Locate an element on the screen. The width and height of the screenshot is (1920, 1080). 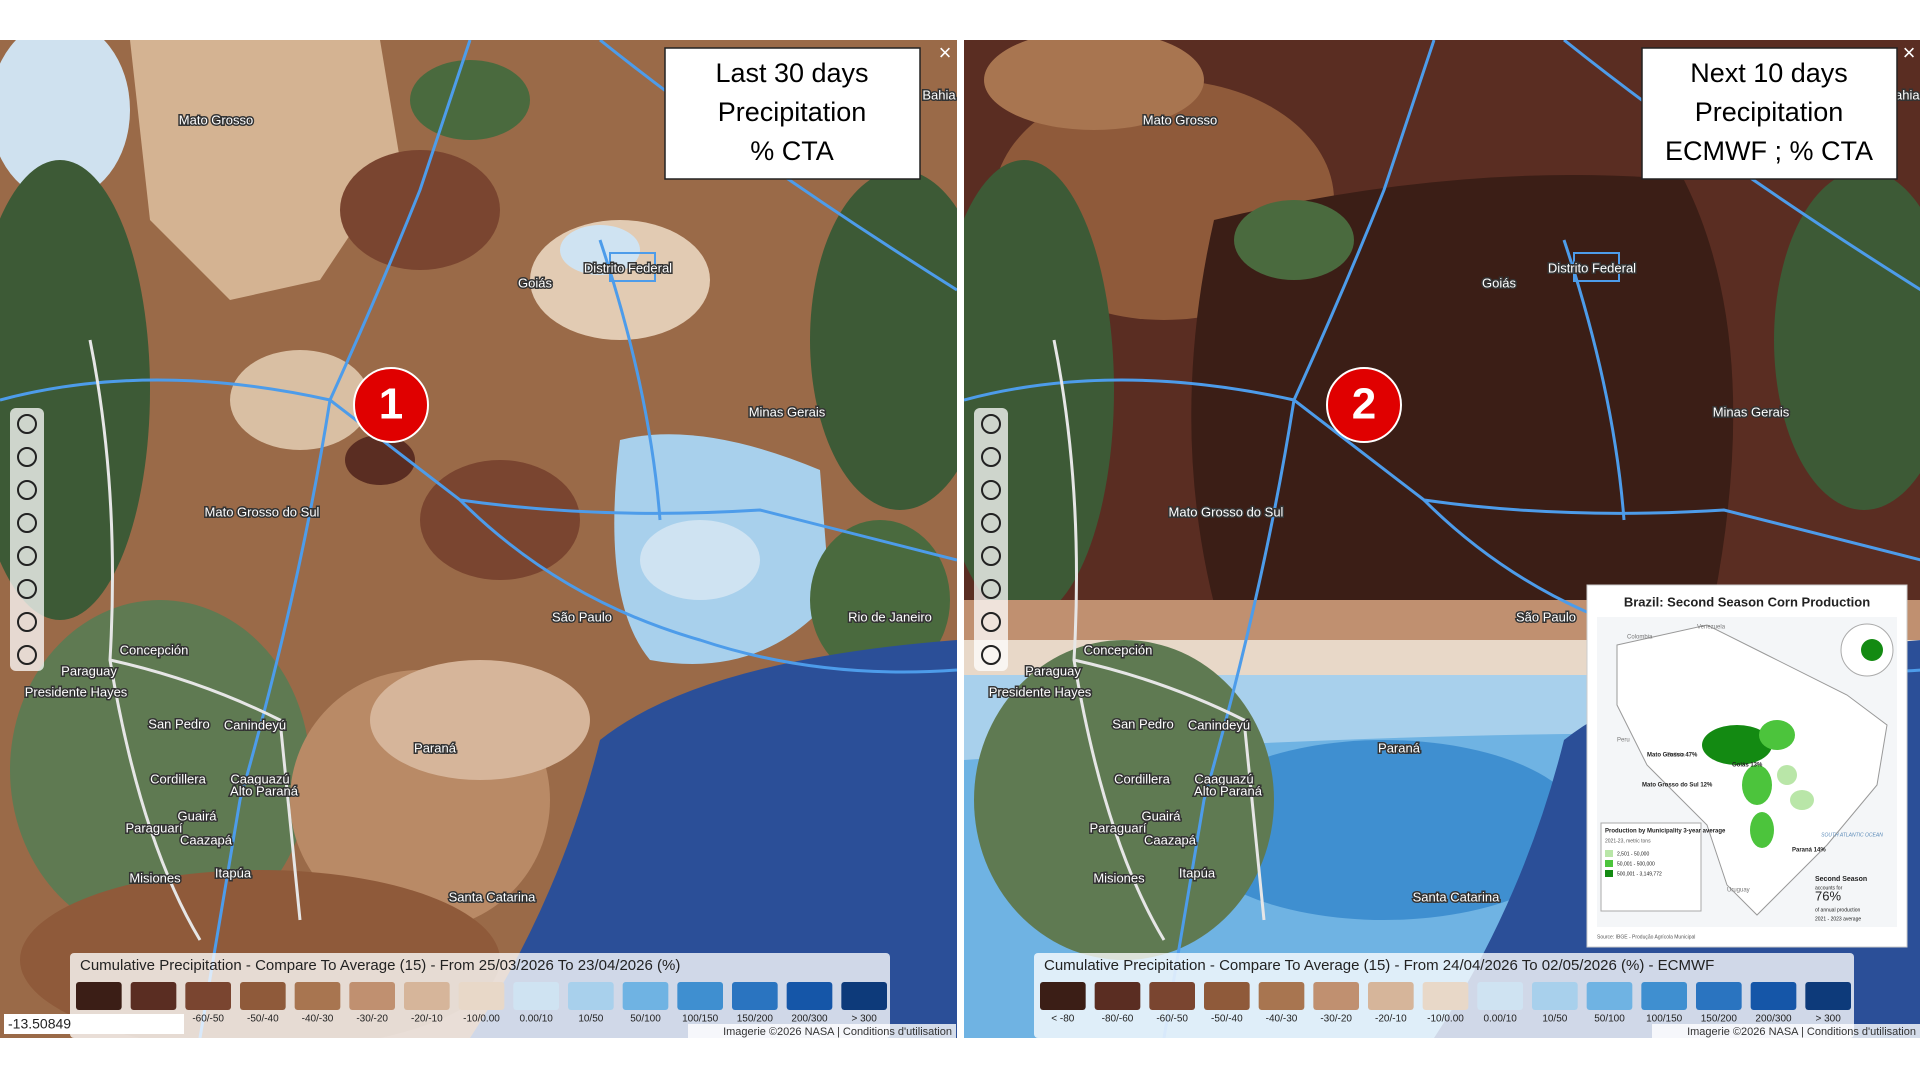
legend-label: -30/-20 is located at coordinates (372, 1019).